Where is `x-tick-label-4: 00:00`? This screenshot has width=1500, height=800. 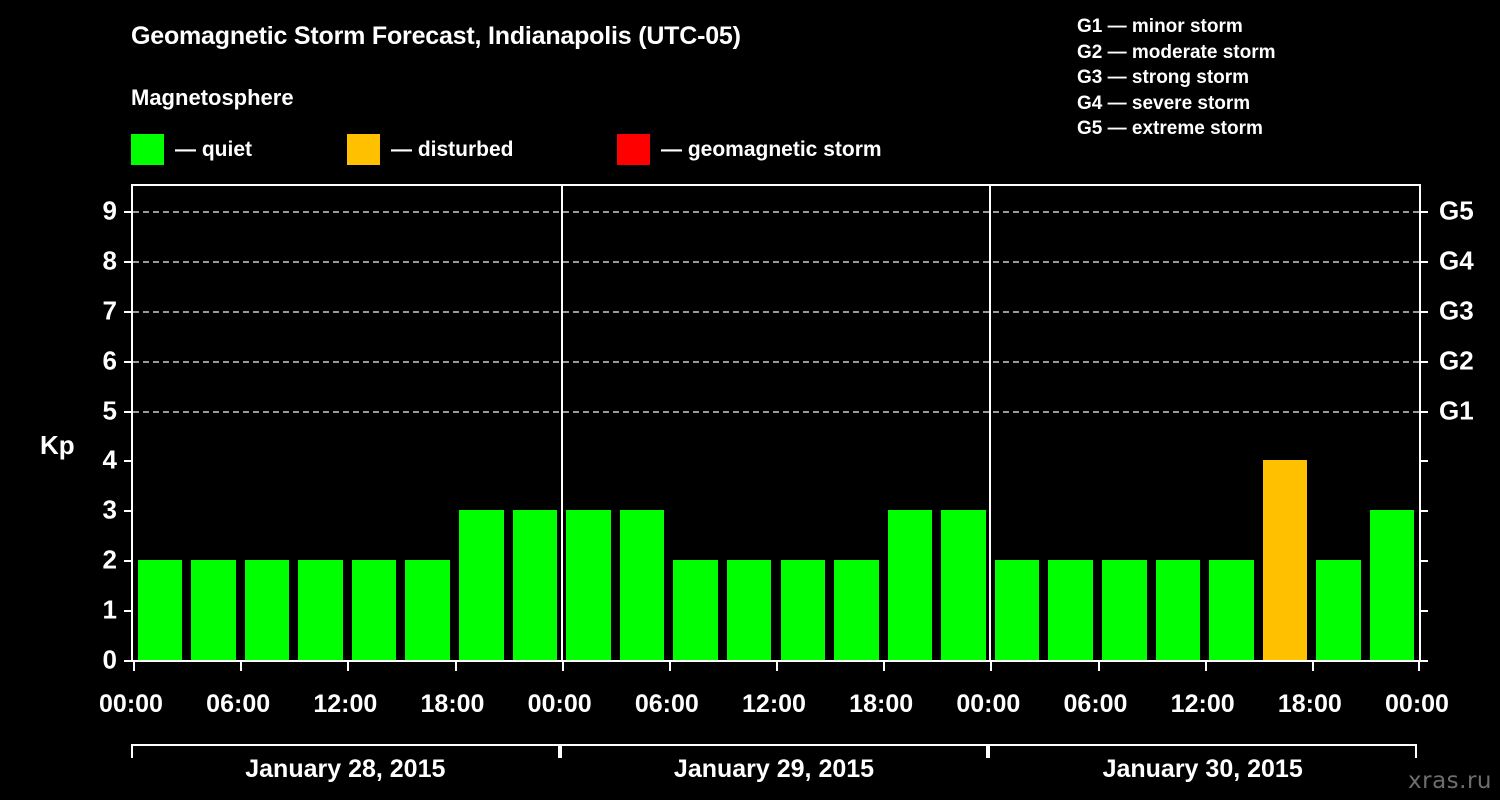
x-tick-label-4: 00:00 is located at coordinates (559, 704).